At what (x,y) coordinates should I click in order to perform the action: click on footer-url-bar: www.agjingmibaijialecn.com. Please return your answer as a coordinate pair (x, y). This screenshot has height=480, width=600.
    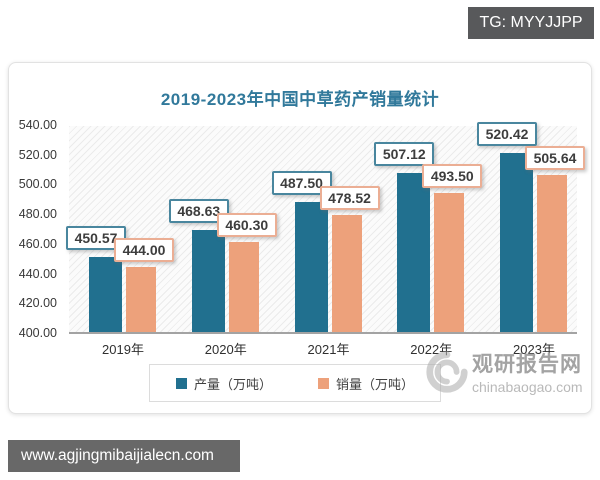
    Looking at the image, I should click on (124, 456).